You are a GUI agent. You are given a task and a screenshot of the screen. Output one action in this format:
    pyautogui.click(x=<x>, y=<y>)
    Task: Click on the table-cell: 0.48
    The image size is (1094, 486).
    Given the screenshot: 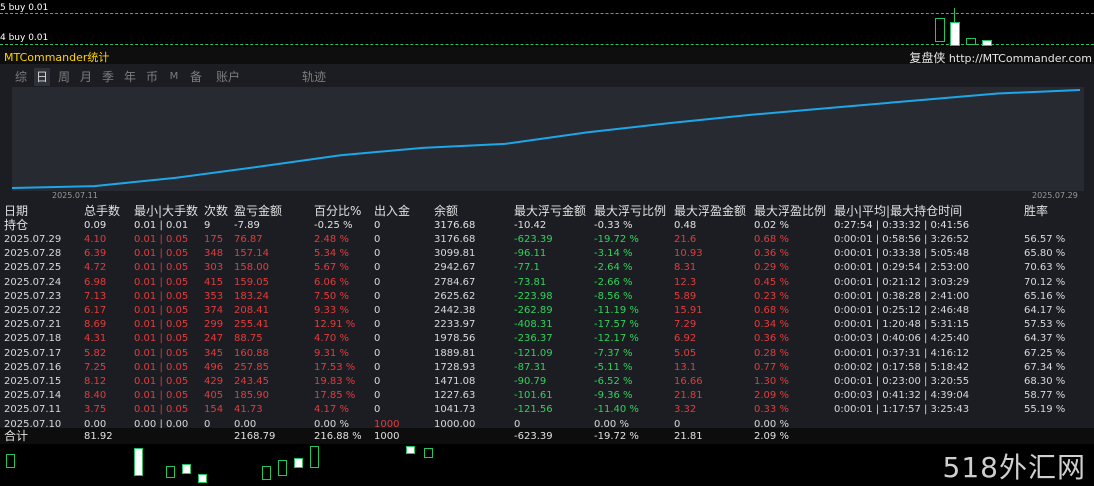 What is the action you would take?
    pyautogui.click(x=685, y=225)
    